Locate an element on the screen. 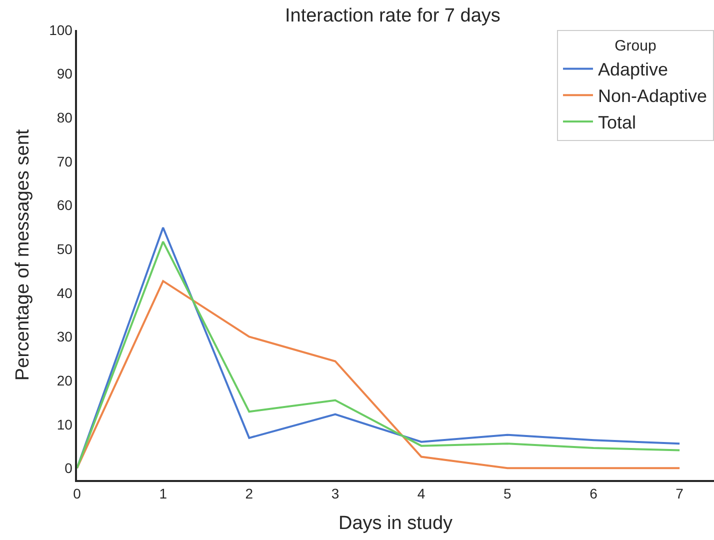 The width and height of the screenshot is (714, 540). legend-title: Group is located at coordinates (635, 46).